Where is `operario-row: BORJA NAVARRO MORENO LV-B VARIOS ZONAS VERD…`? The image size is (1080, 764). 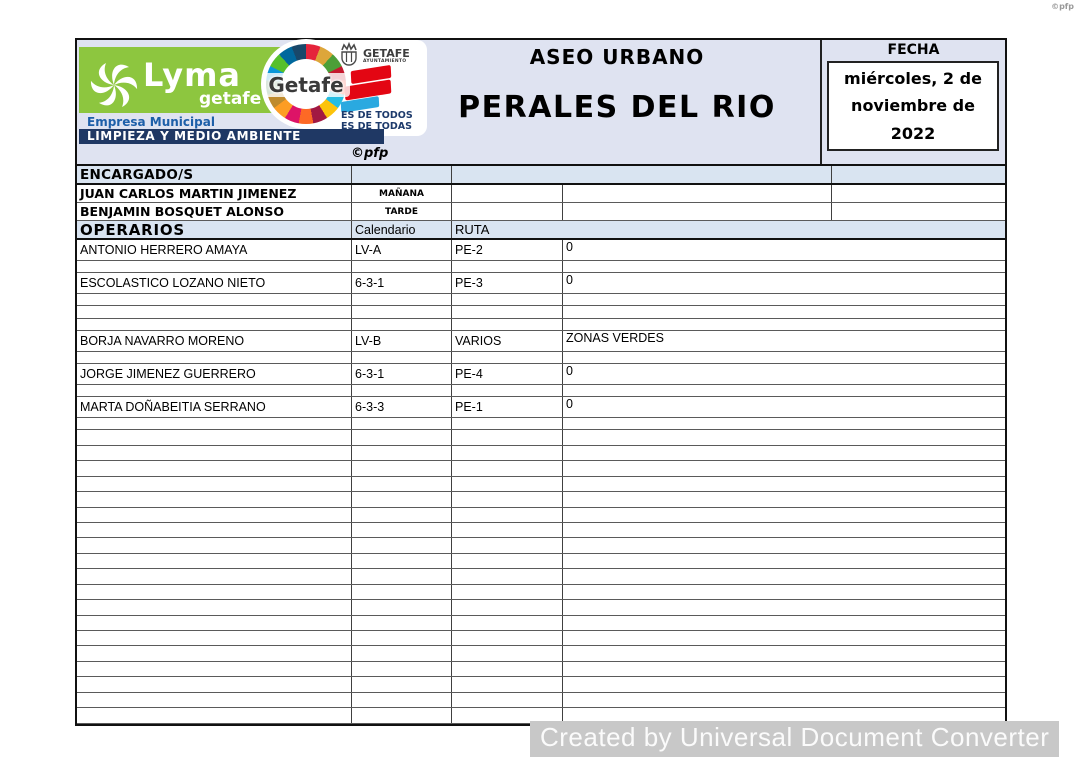
operario-row: BORJA NAVARRO MORENO LV-B VARIOS ZONAS VERD… is located at coordinates (541, 341).